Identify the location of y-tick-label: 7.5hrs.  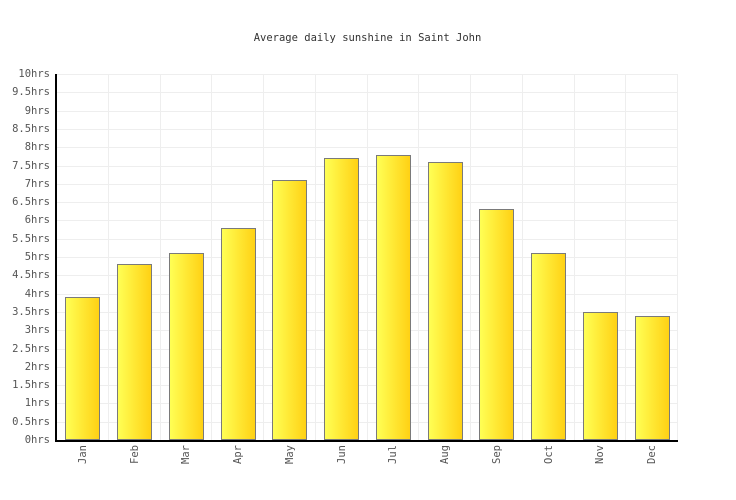
(31, 165).